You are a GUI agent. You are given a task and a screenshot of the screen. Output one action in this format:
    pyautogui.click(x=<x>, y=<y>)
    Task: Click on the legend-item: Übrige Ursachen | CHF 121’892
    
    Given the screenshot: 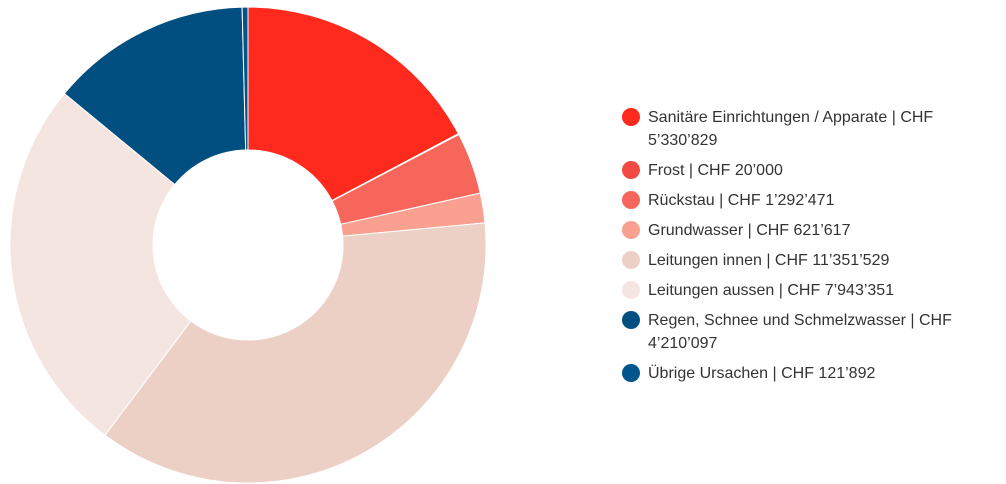 What is the action you would take?
    pyautogui.click(x=812, y=373)
    